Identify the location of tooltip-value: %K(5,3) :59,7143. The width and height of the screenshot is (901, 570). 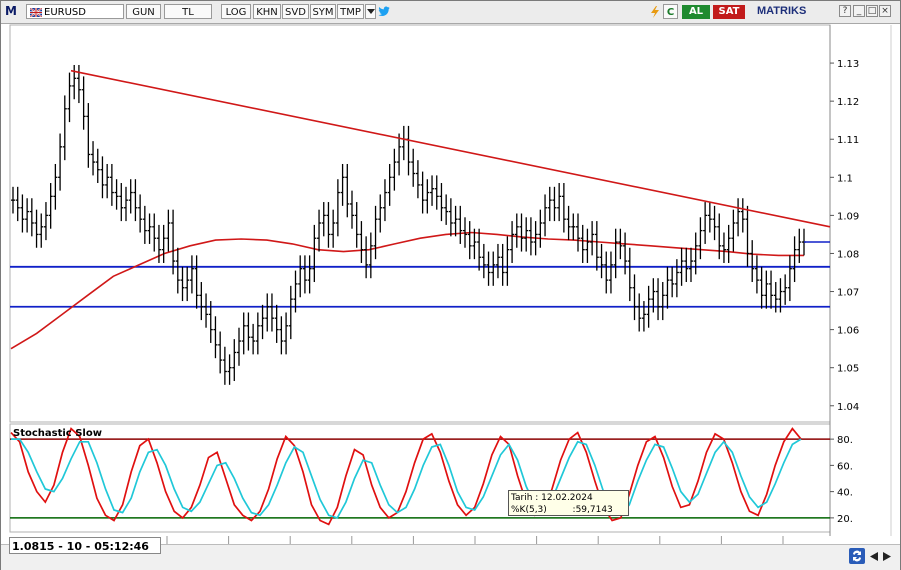
(562, 510).